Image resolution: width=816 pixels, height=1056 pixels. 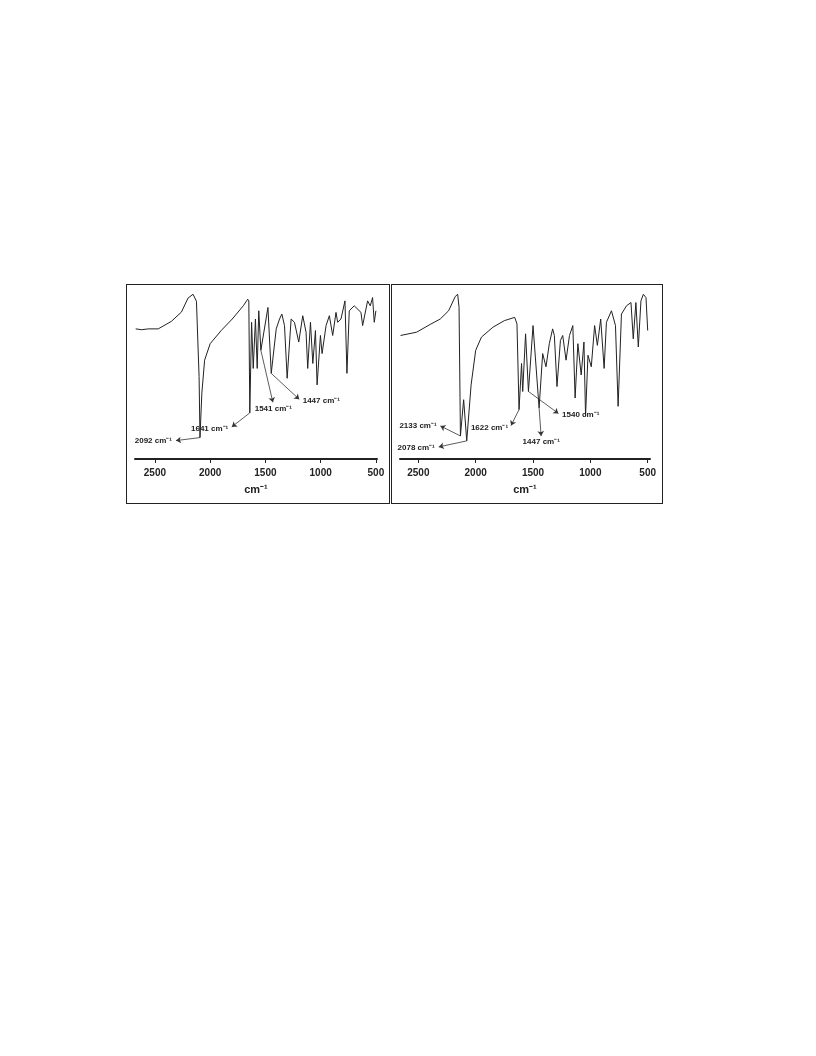 What do you see at coordinates (416, 447) in the screenshot?
I see `annotation: 2078 cm⁻¹` at bounding box center [416, 447].